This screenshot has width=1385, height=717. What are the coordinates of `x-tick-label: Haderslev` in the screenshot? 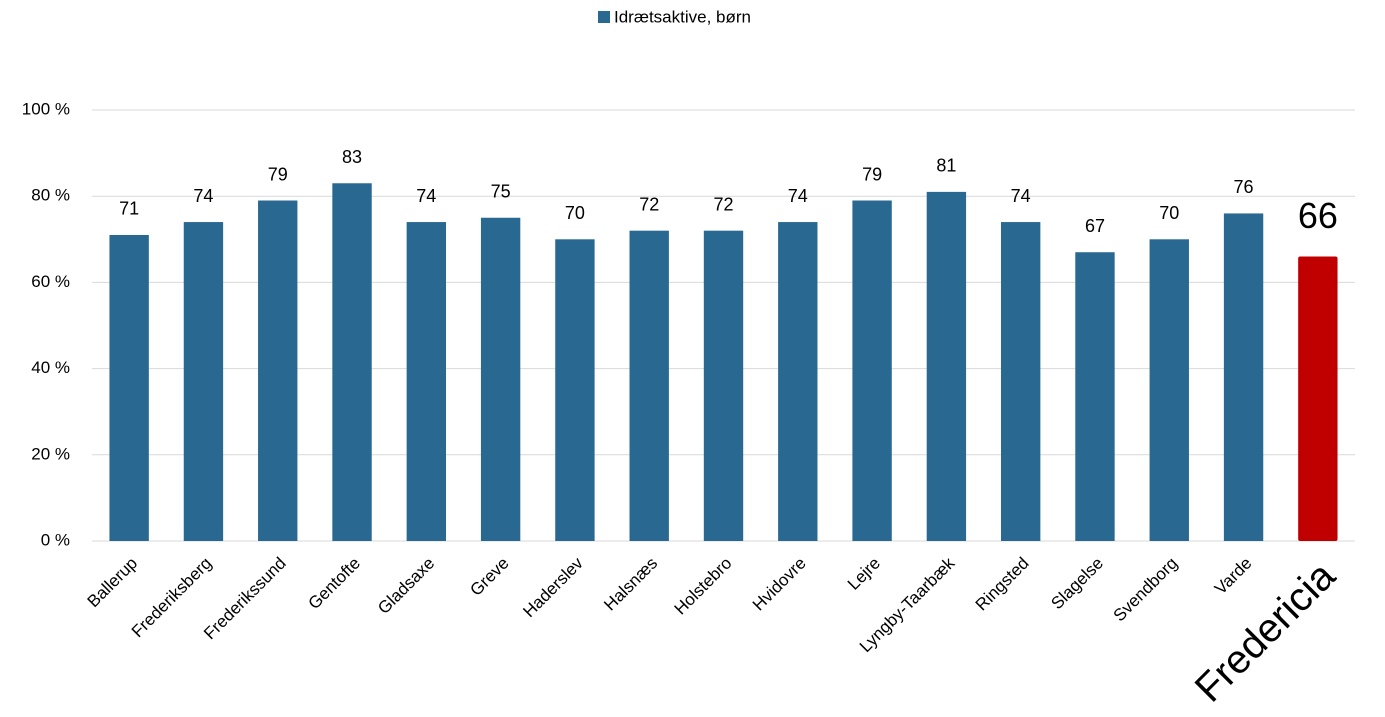 It's located at (553, 587).